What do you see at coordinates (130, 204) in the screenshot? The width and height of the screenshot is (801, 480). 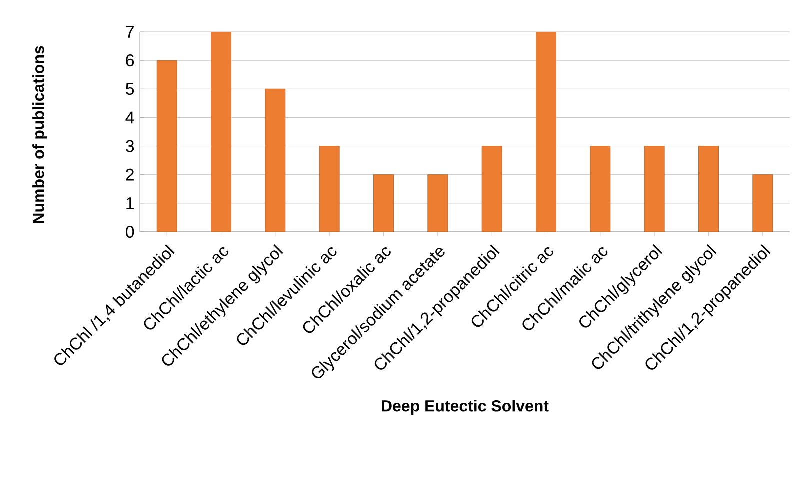 I see `y-tick-label: 1` at bounding box center [130, 204].